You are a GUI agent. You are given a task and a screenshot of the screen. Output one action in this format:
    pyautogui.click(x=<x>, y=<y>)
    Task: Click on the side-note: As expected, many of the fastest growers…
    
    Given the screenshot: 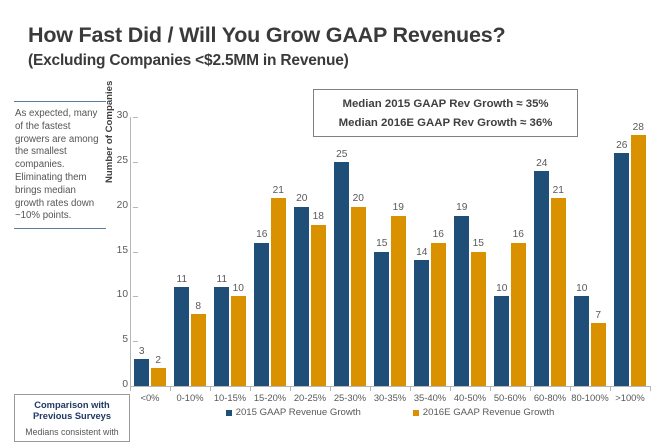 What is the action you would take?
    pyautogui.click(x=60, y=165)
    